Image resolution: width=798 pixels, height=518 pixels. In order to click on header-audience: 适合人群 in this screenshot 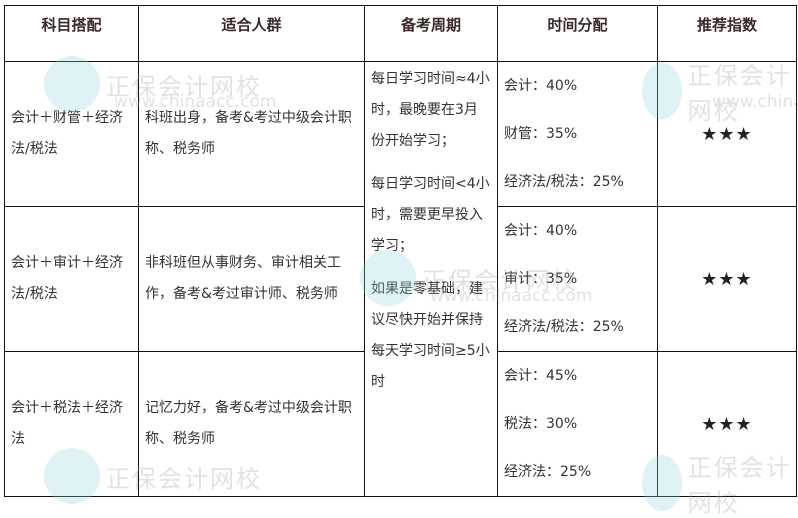, I will do `click(251, 33)`.